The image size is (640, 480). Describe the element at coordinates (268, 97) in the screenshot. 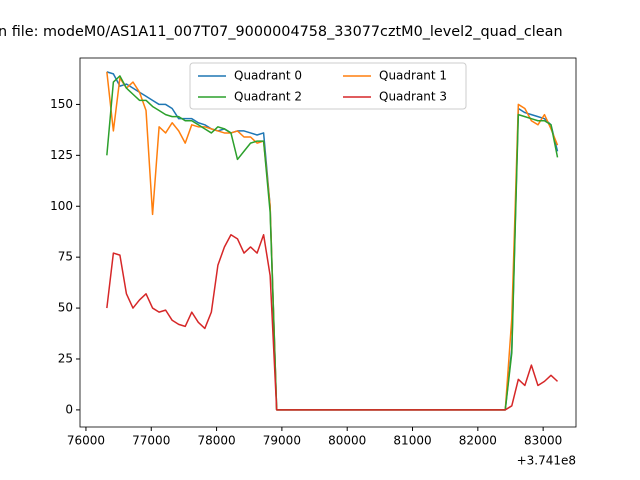

I see `legend-label: Quadrant 2` at that location.